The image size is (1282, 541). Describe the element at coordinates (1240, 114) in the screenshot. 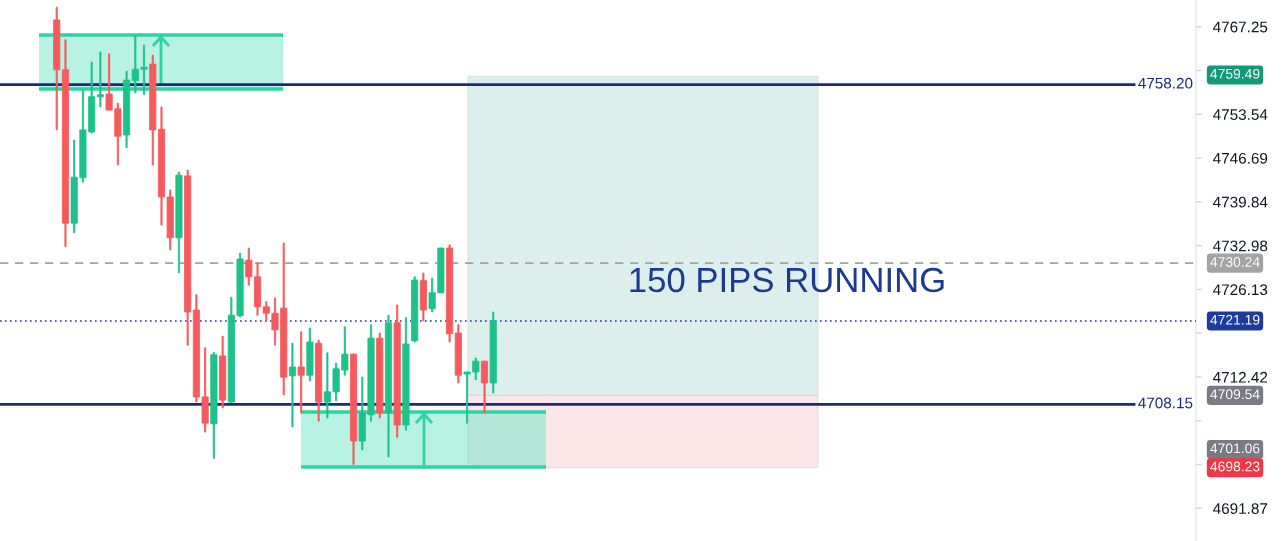

I see `y-tick-label: 4753.54` at that location.